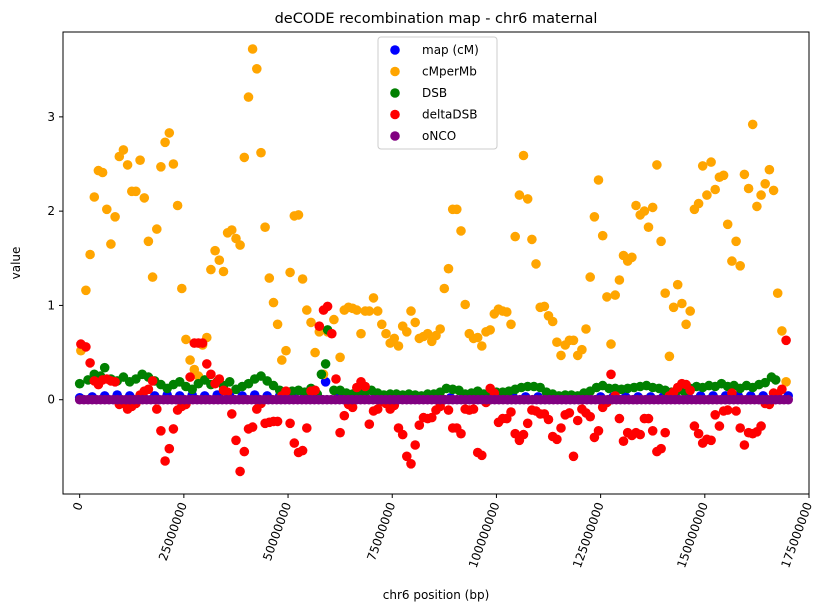  What do you see at coordinates (395, 114) in the screenshot?
I see `legend-marker` at bounding box center [395, 114].